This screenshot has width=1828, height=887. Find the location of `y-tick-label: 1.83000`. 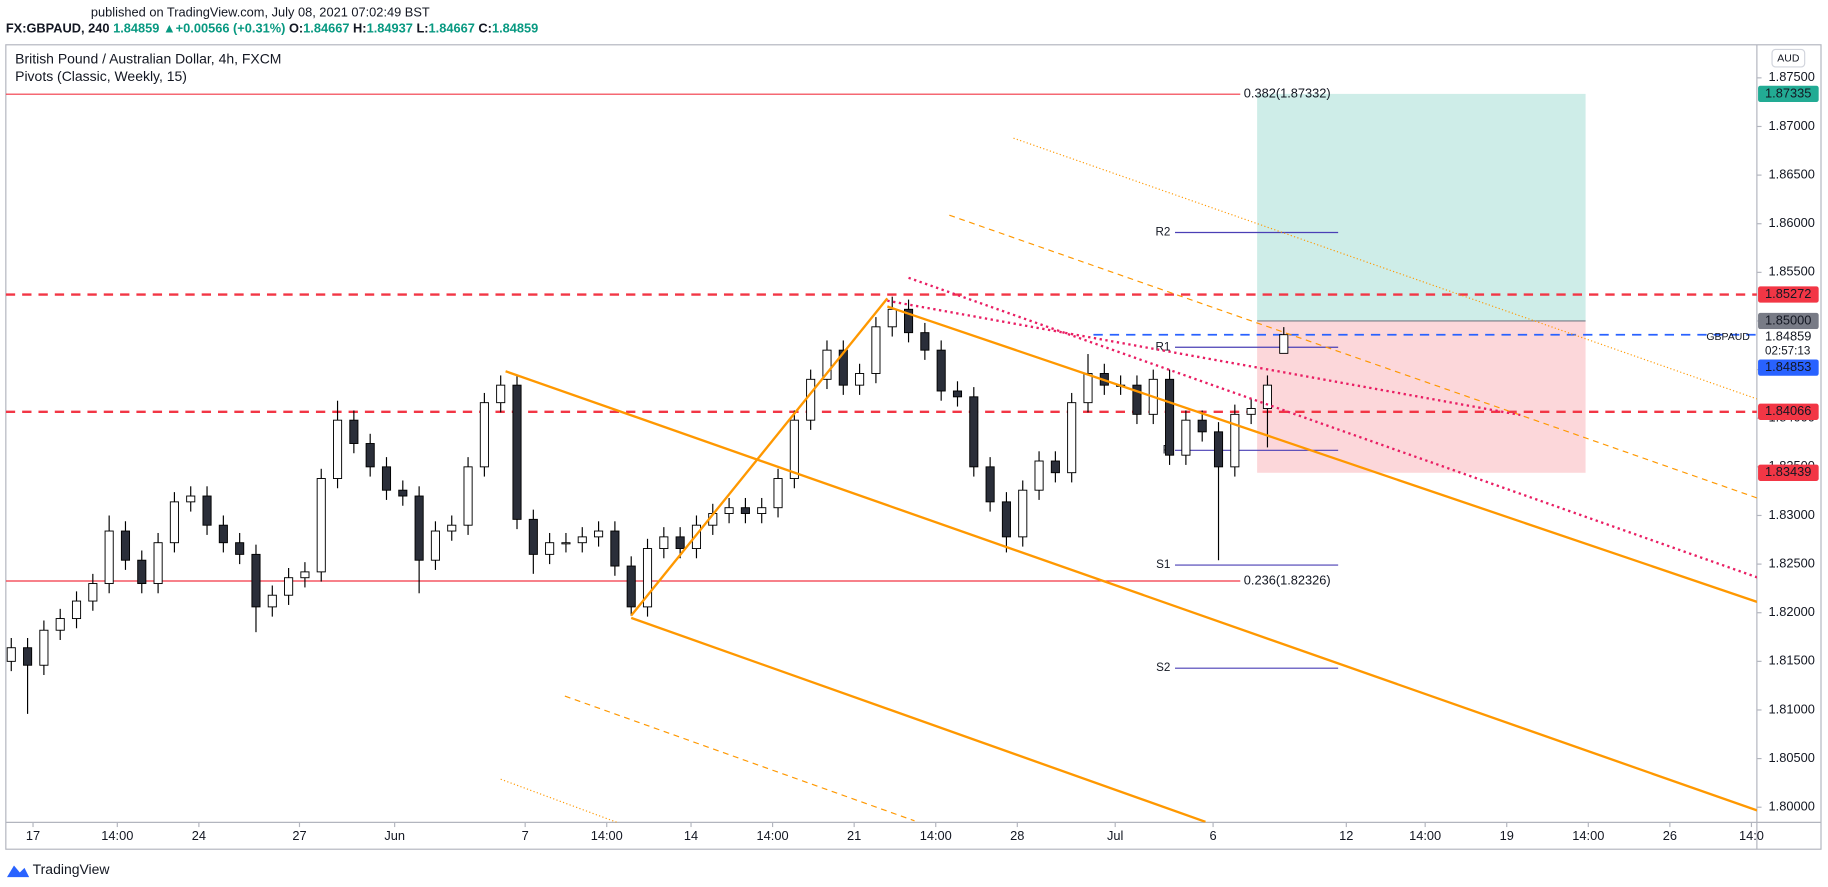

y-tick-label: 1.83000 is located at coordinates (1792, 514).